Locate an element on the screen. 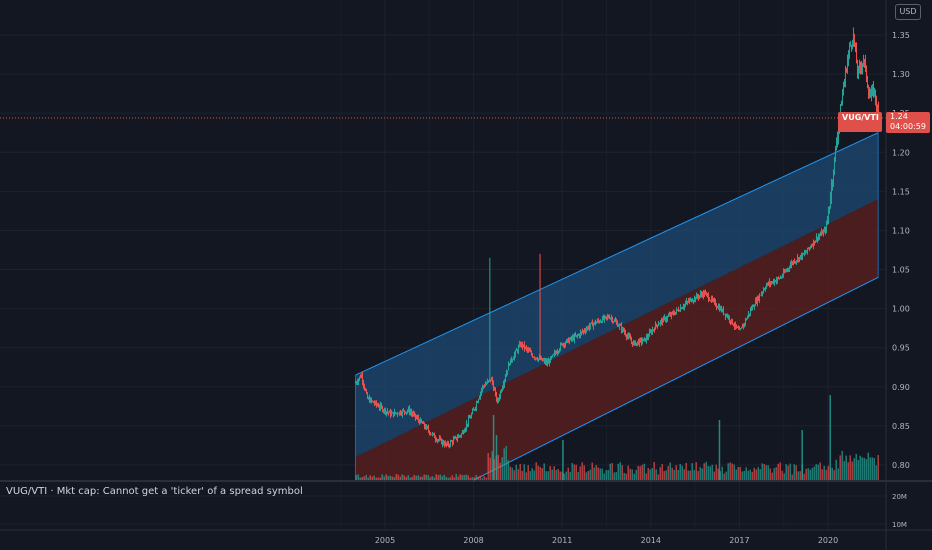  bar-countdown: 04:00:59 is located at coordinates (908, 126).